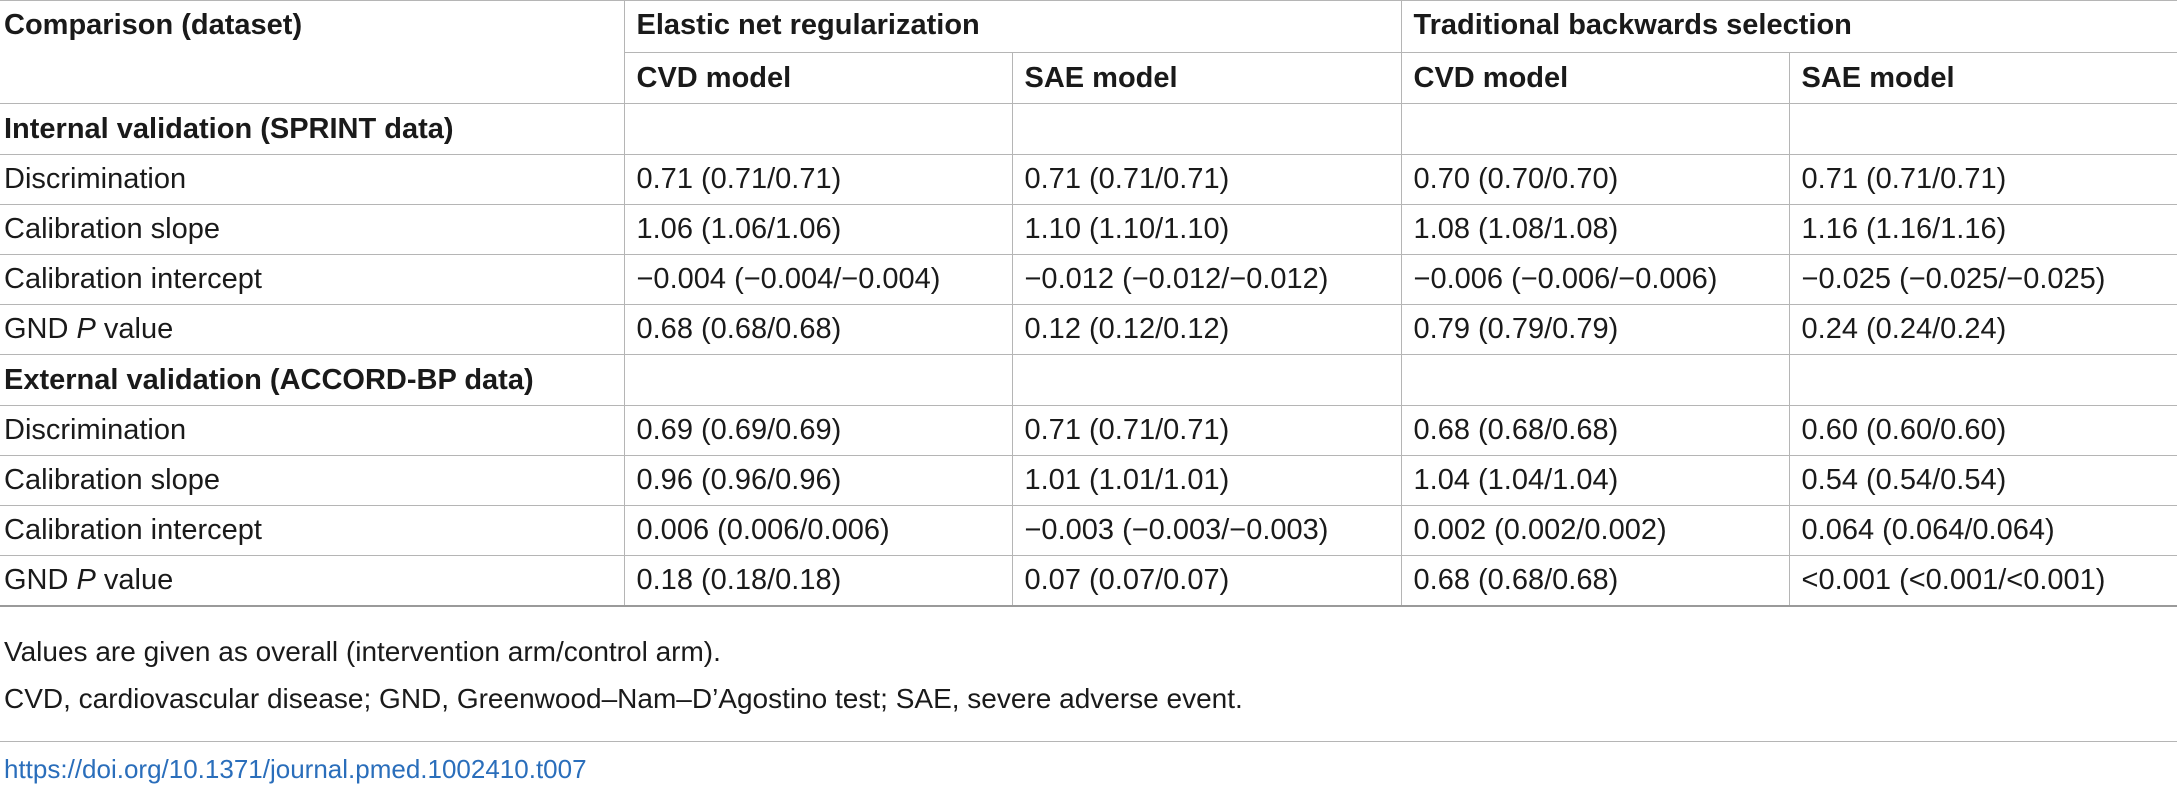 The image size is (2177, 800). What do you see at coordinates (1595, 279) in the screenshot?
I see `table-cell: −0.006 (−0.006/−0.006)` at bounding box center [1595, 279].